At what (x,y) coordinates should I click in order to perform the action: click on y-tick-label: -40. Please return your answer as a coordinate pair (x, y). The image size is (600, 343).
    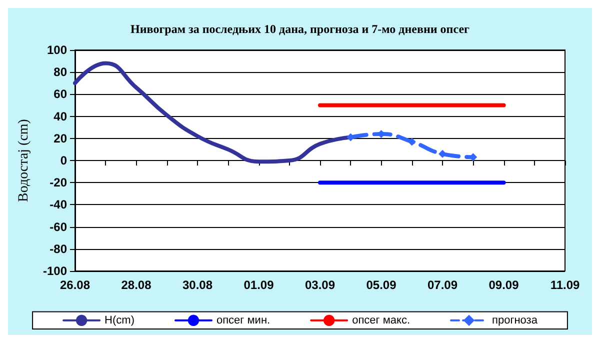
    Looking at the image, I should click on (59, 205).